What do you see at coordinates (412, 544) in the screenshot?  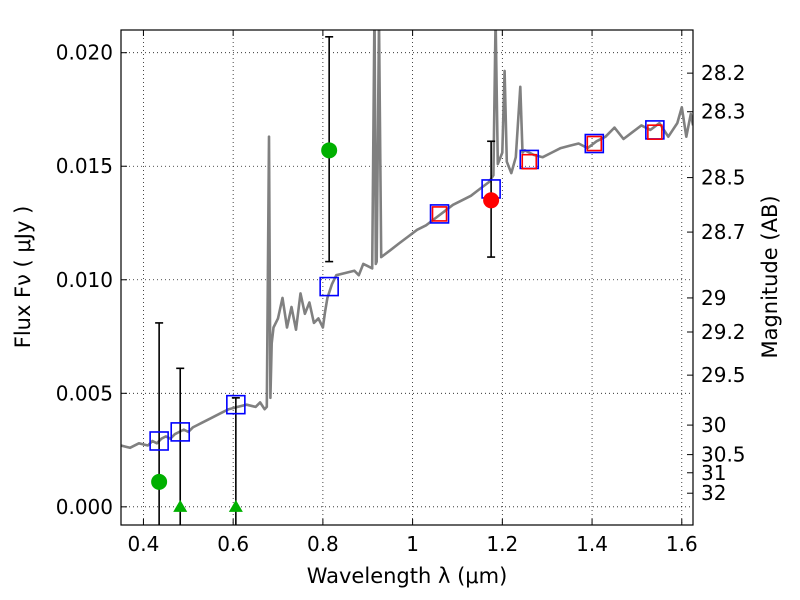 I see `x-tick-label: 1` at bounding box center [412, 544].